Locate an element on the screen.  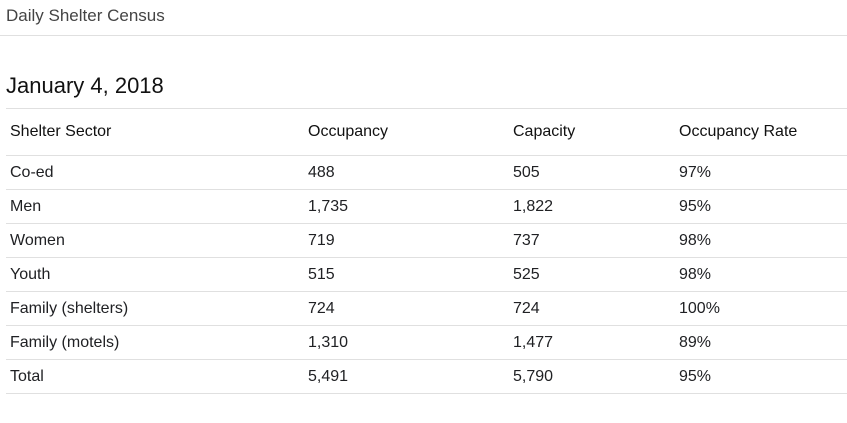
table-row: Men 1,735 1,822 95% is located at coordinates (426, 206).